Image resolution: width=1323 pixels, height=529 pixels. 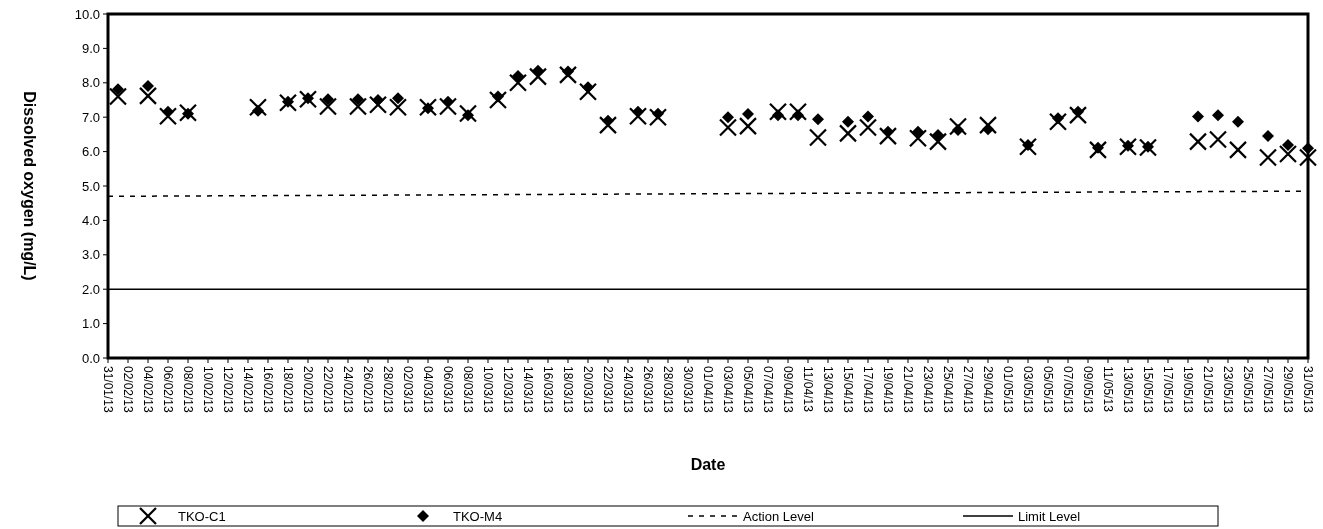 I want to click on x-tick-label: 01/05/13, so click(x=1007, y=390).